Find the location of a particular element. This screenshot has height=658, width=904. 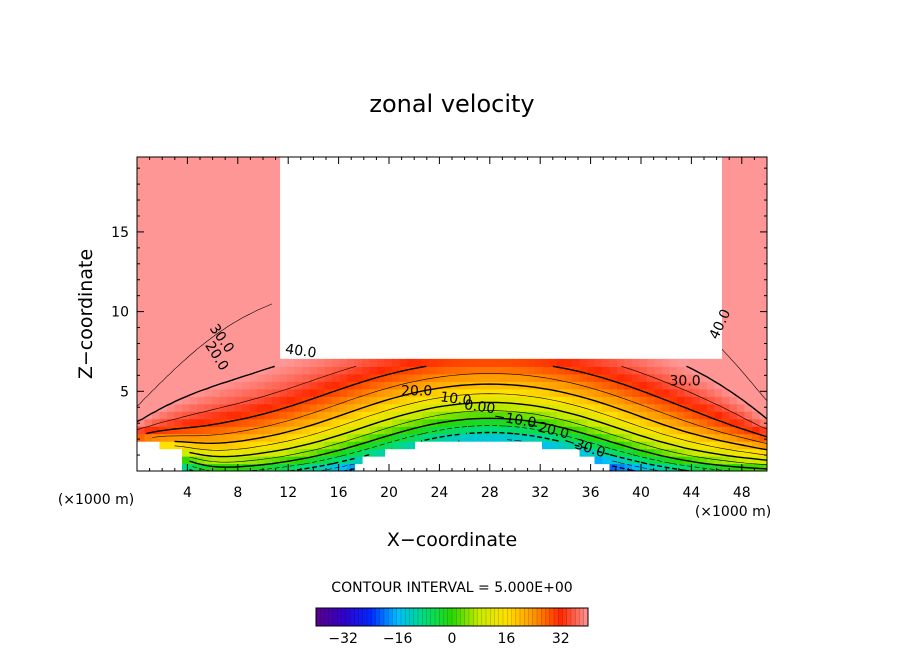

colorbar-tick-label: −16 is located at coordinates (398, 639).